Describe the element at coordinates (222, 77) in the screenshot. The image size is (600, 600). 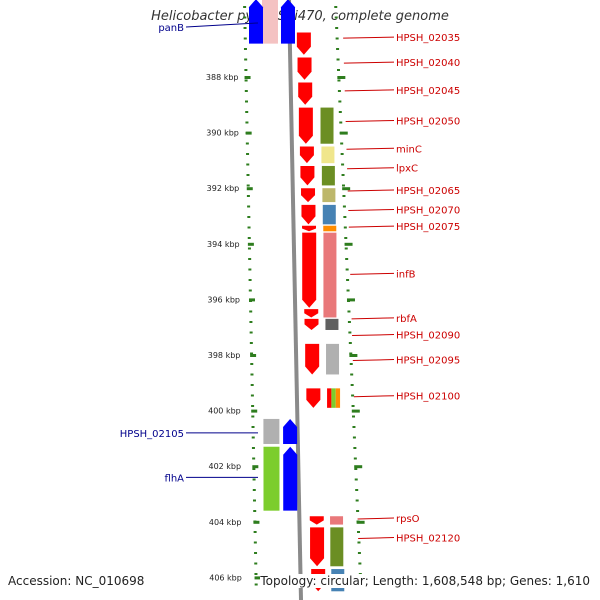
I see `ruler-tick-label: 388 kbp` at that location.